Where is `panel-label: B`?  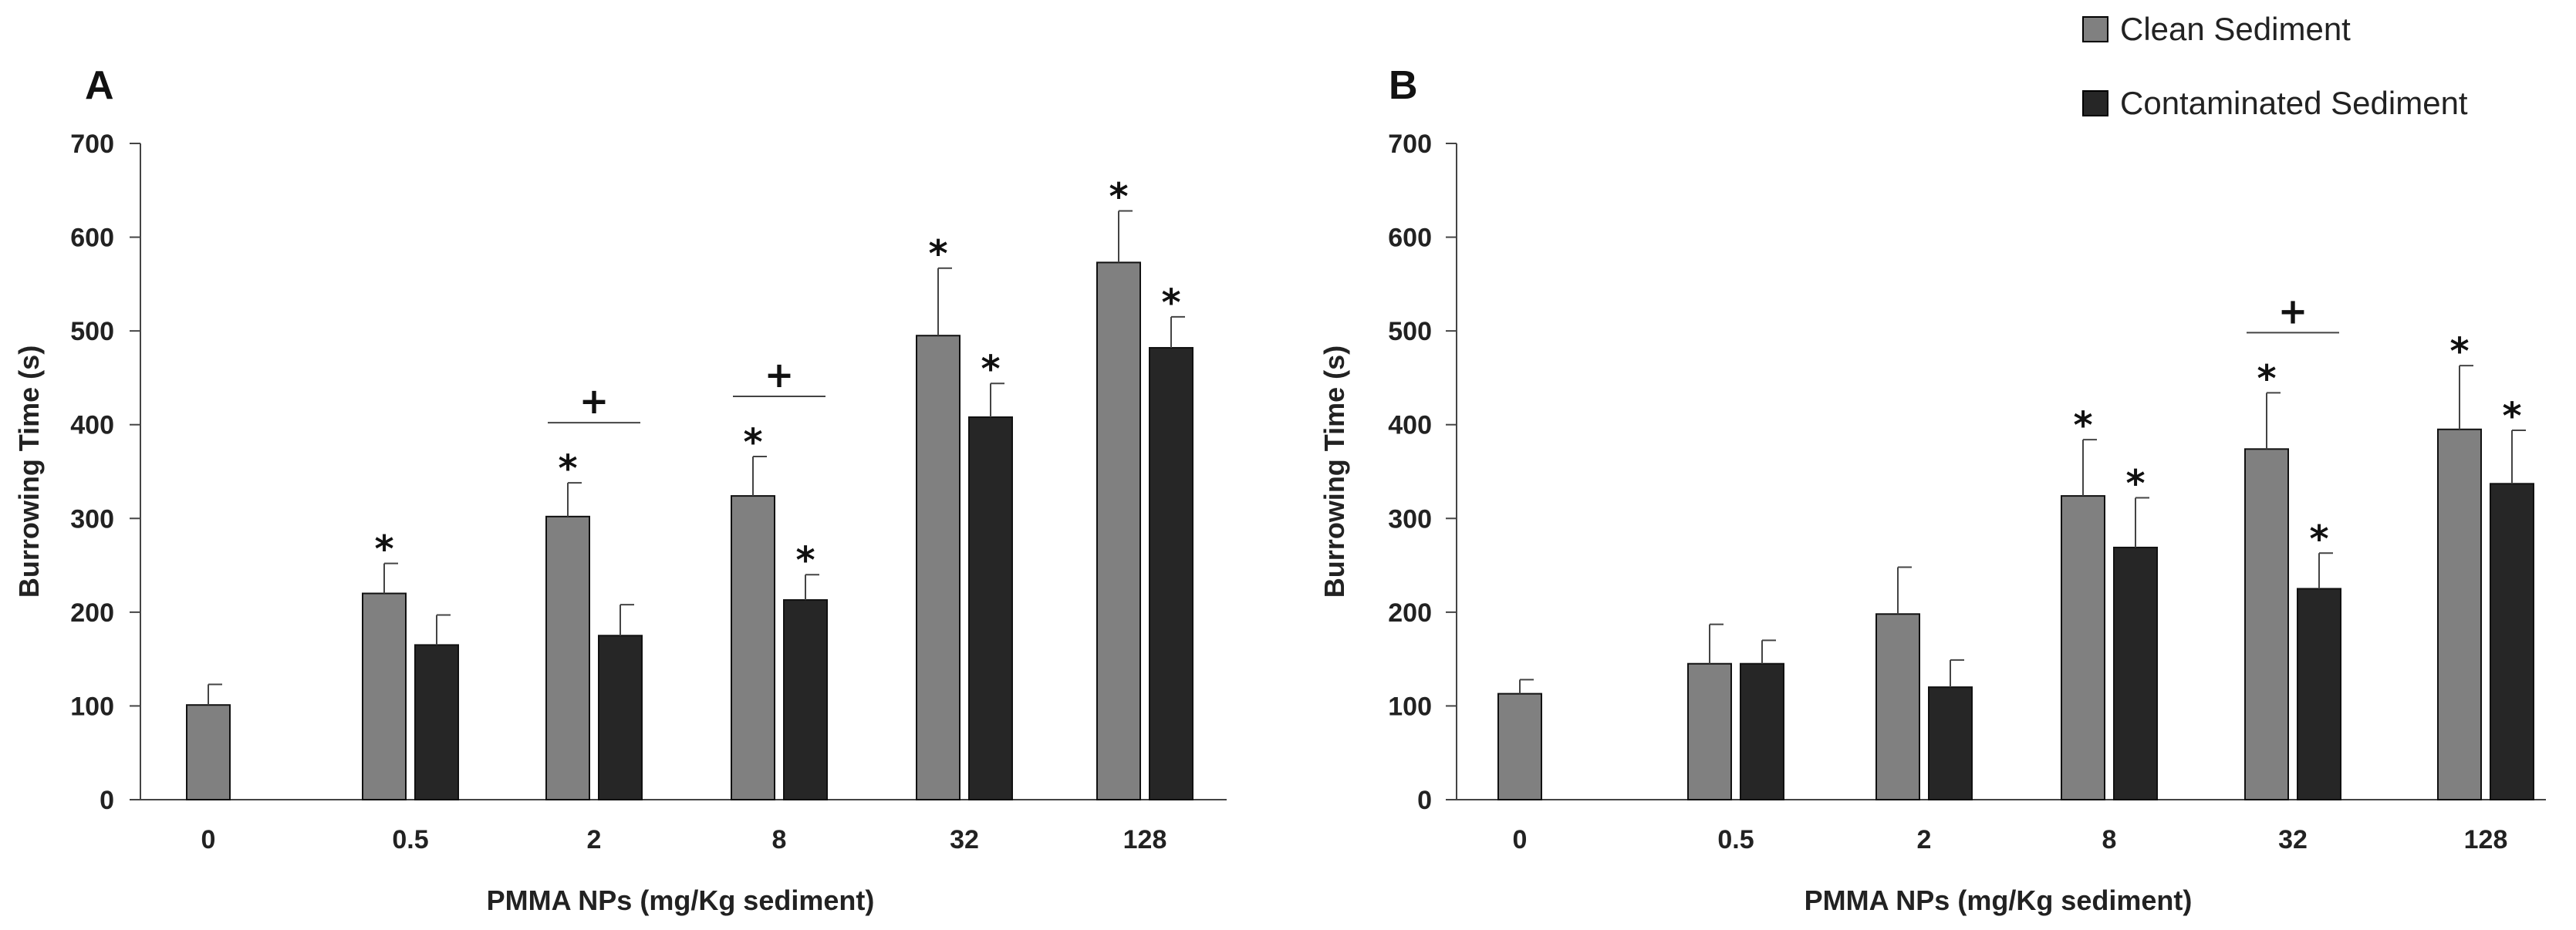 panel-label: B is located at coordinates (1403, 85).